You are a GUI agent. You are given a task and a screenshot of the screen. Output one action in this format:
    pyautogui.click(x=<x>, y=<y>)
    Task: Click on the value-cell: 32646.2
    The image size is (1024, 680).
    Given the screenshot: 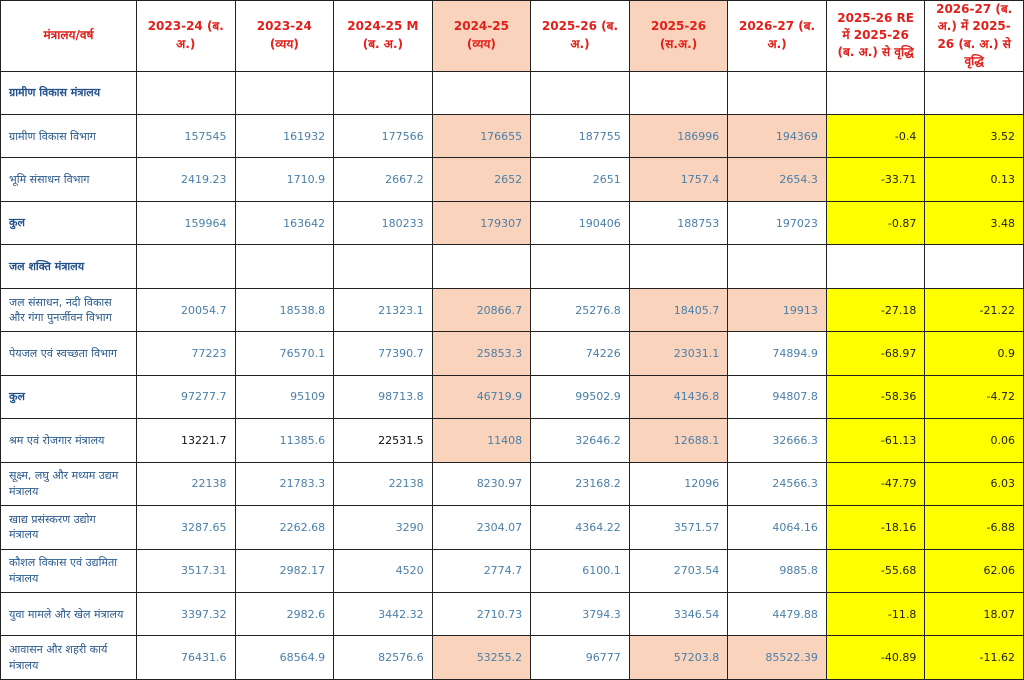 What is the action you would take?
    pyautogui.click(x=580, y=440)
    